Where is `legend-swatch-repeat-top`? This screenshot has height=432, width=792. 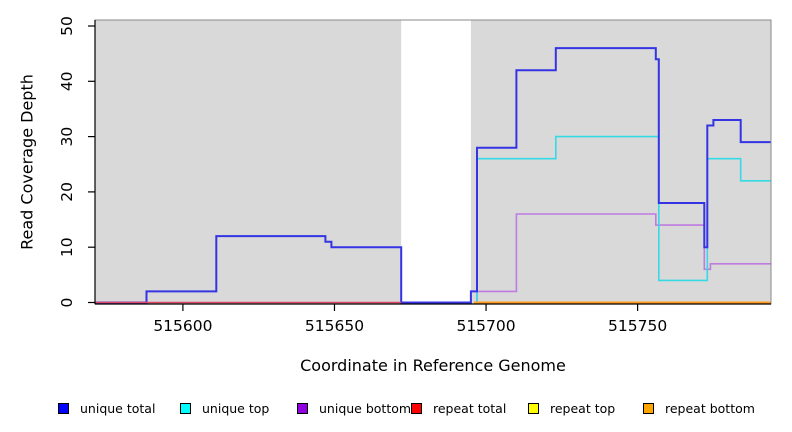 legend-swatch-repeat-top is located at coordinates (533, 408).